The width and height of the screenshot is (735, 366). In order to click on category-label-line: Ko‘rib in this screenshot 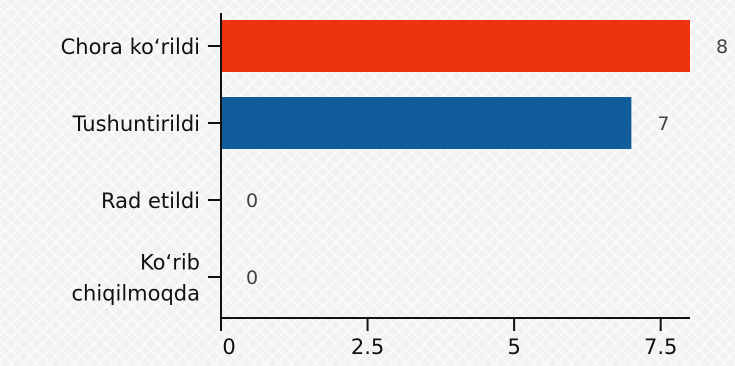, I will do `click(170, 263)`.